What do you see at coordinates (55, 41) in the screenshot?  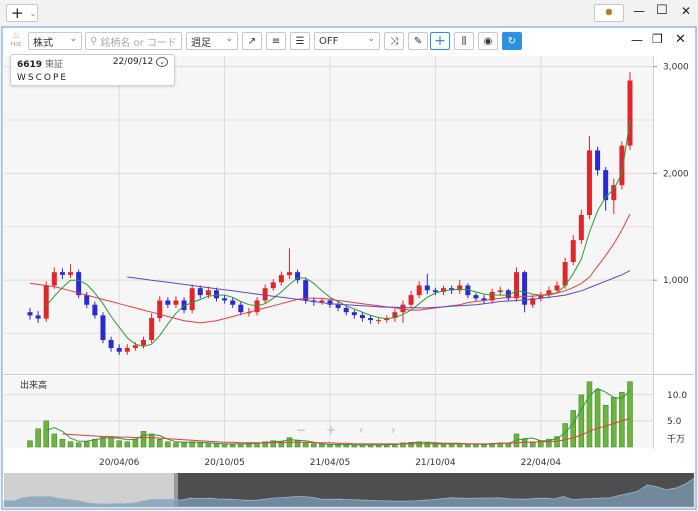 I see `market-select: 株式` at bounding box center [55, 41].